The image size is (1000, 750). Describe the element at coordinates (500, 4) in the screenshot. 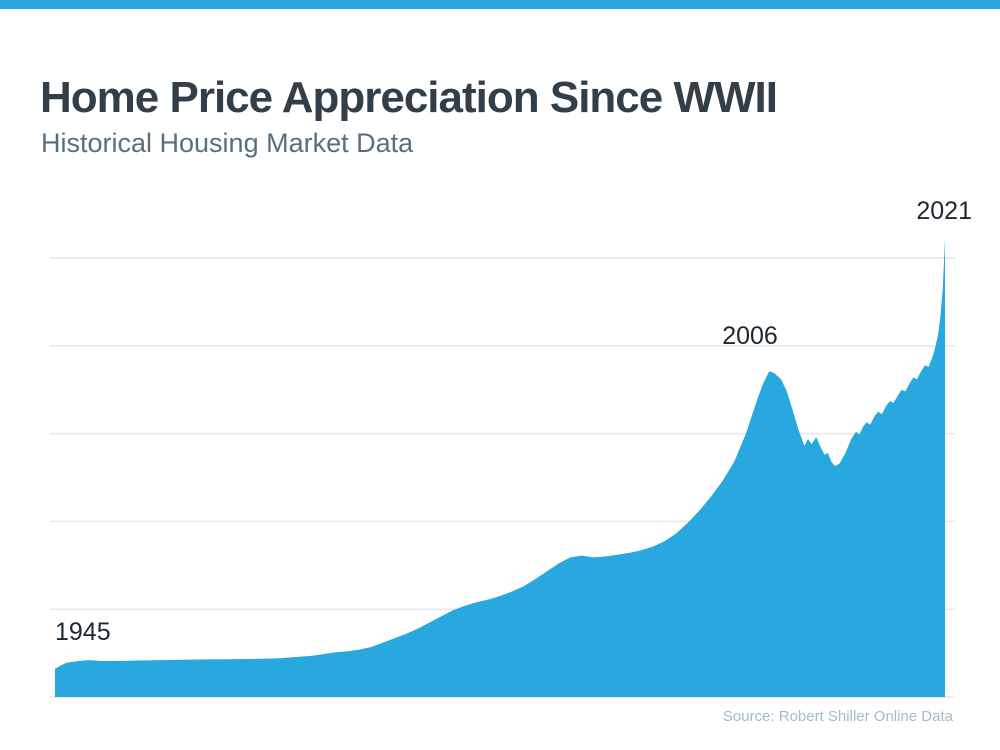

I see `top-accent-bar` at that location.